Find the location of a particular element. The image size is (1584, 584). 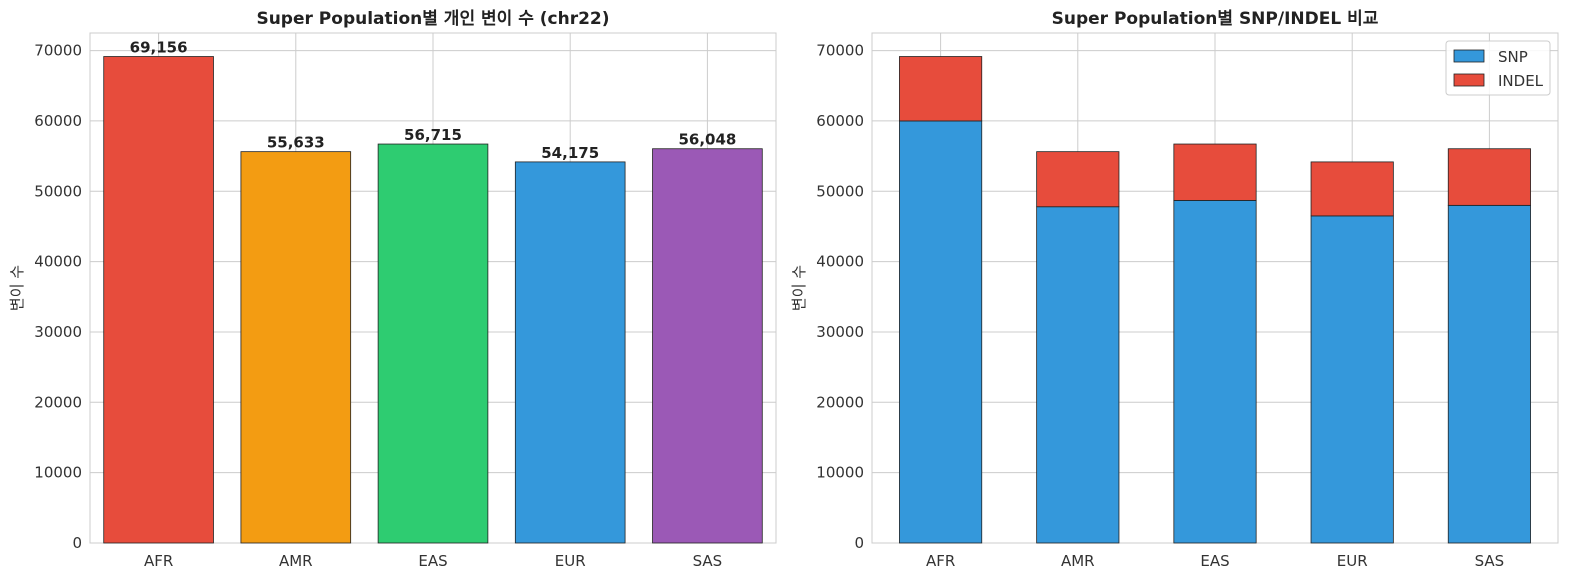

bar-afr is located at coordinates (158, 300).